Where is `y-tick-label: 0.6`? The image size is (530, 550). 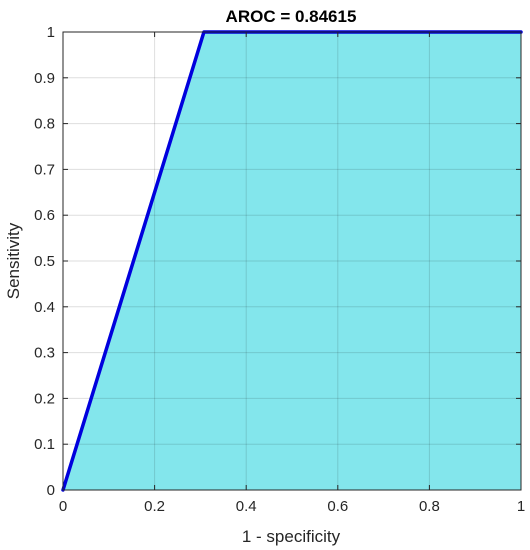
y-tick-label: 0.6 is located at coordinates (44, 215).